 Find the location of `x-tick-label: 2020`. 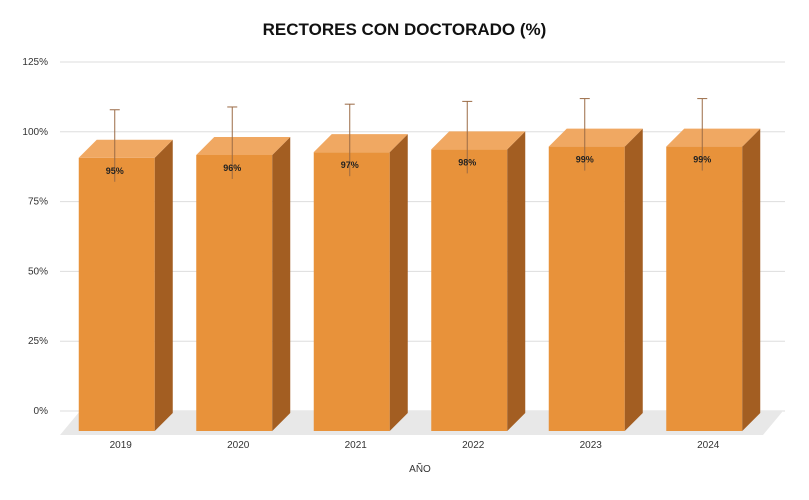

x-tick-label: 2020 is located at coordinates (238, 445).